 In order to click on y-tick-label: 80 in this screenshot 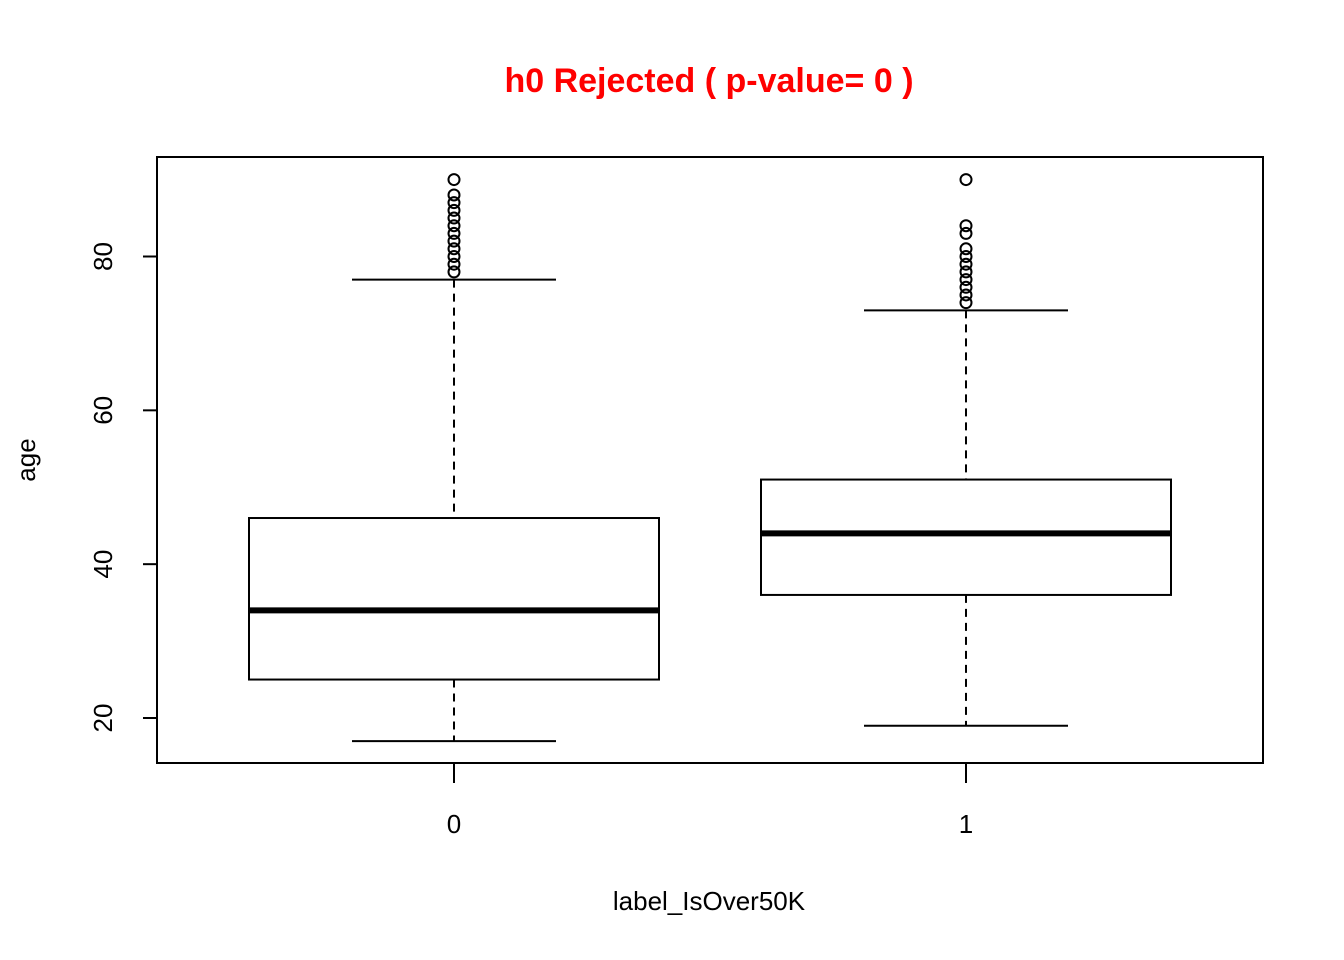, I will do `click(103, 256)`.